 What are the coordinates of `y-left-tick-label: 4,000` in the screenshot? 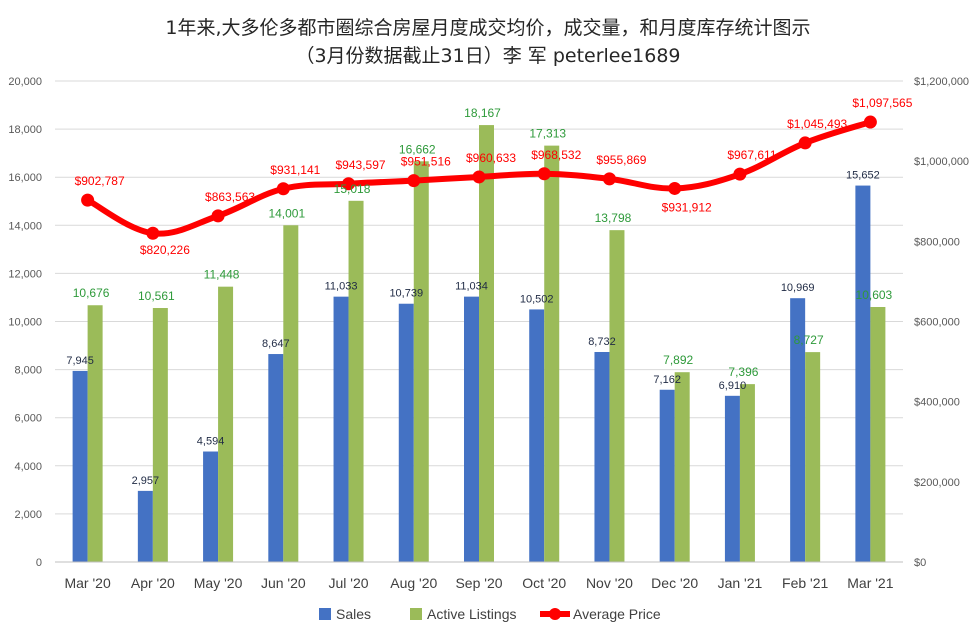 It's located at (28, 467).